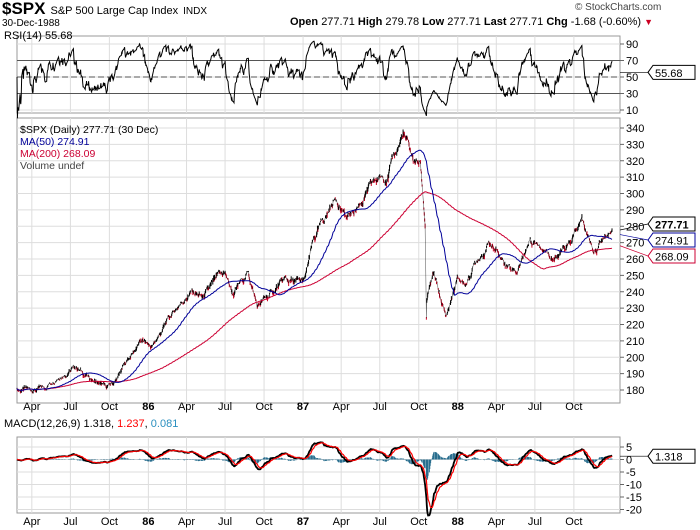  Describe the element at coordinates (31, 23) in the screenshot. I see `chart-date: 30-Dec-1988` at that location.